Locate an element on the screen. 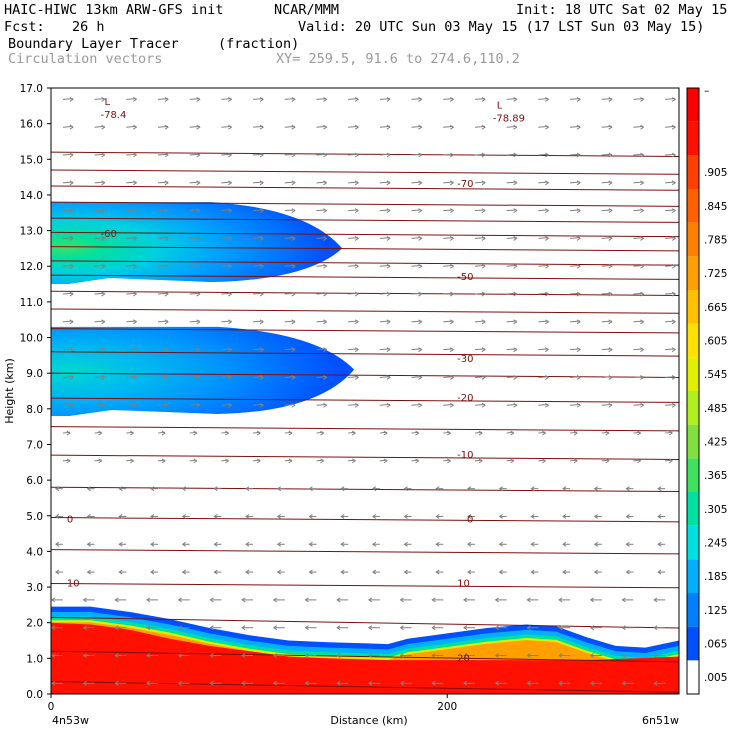 This screenshot has width=740, height=740. xy-coordinates: XY= 259.5, 91.6 to 274.6,110.2 is located at coordinates (398, 59).